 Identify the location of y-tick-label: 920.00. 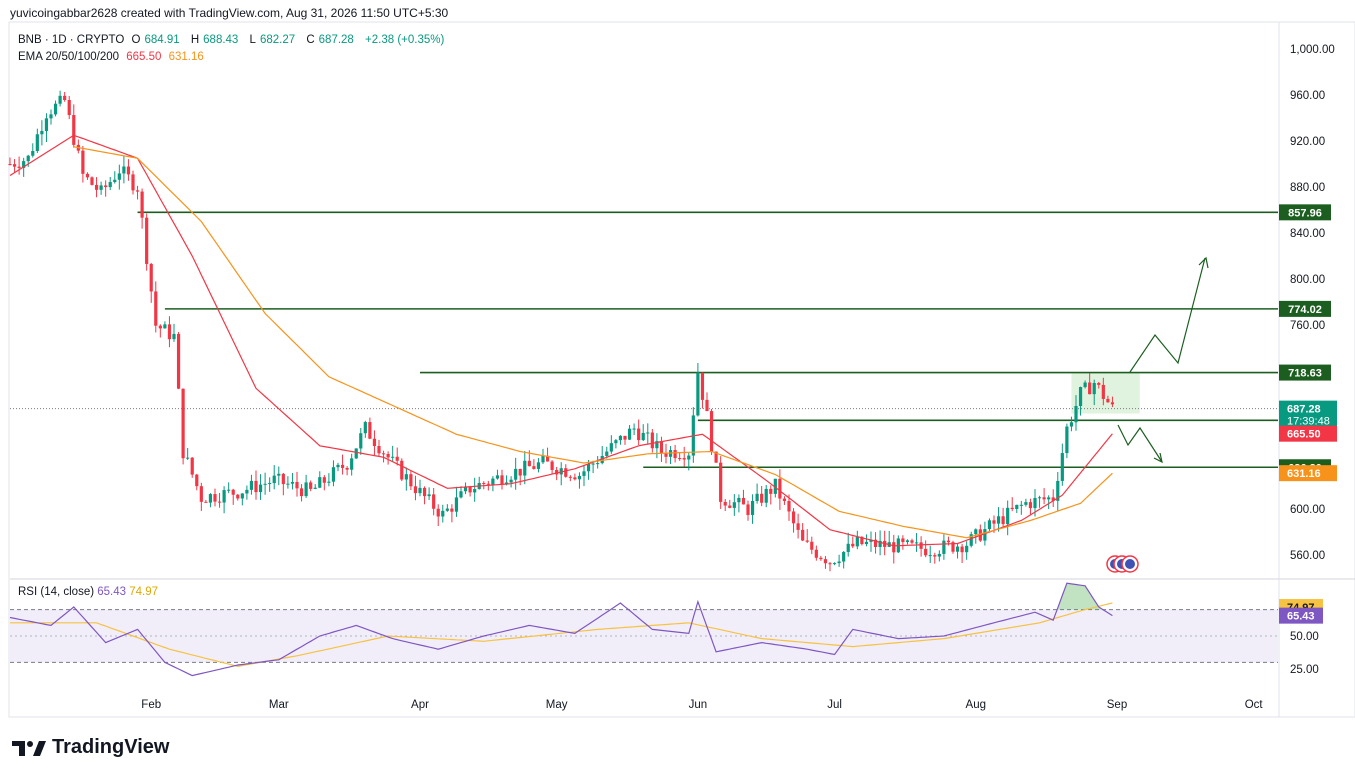
(1307, 142).